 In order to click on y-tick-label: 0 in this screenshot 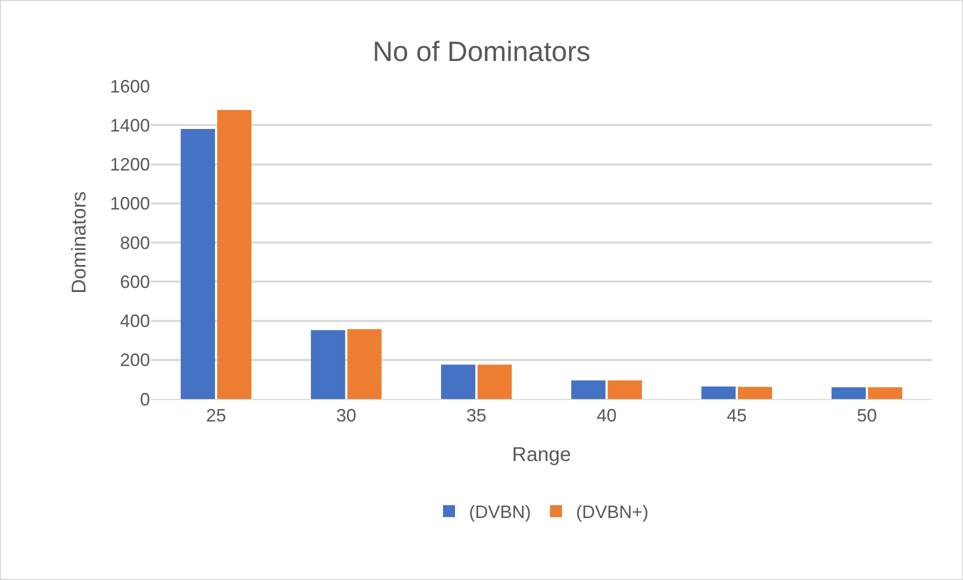, I will do `click(145, 399)`.